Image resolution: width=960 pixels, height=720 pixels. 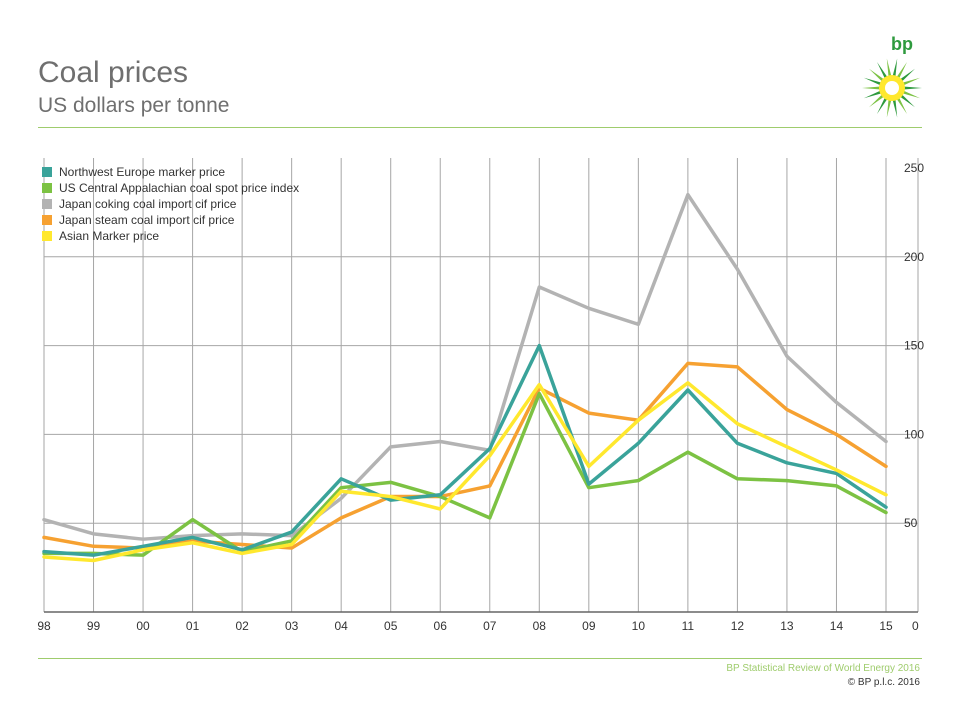 I want to click on x-tick-label: 04, so click(x=341, y=626).